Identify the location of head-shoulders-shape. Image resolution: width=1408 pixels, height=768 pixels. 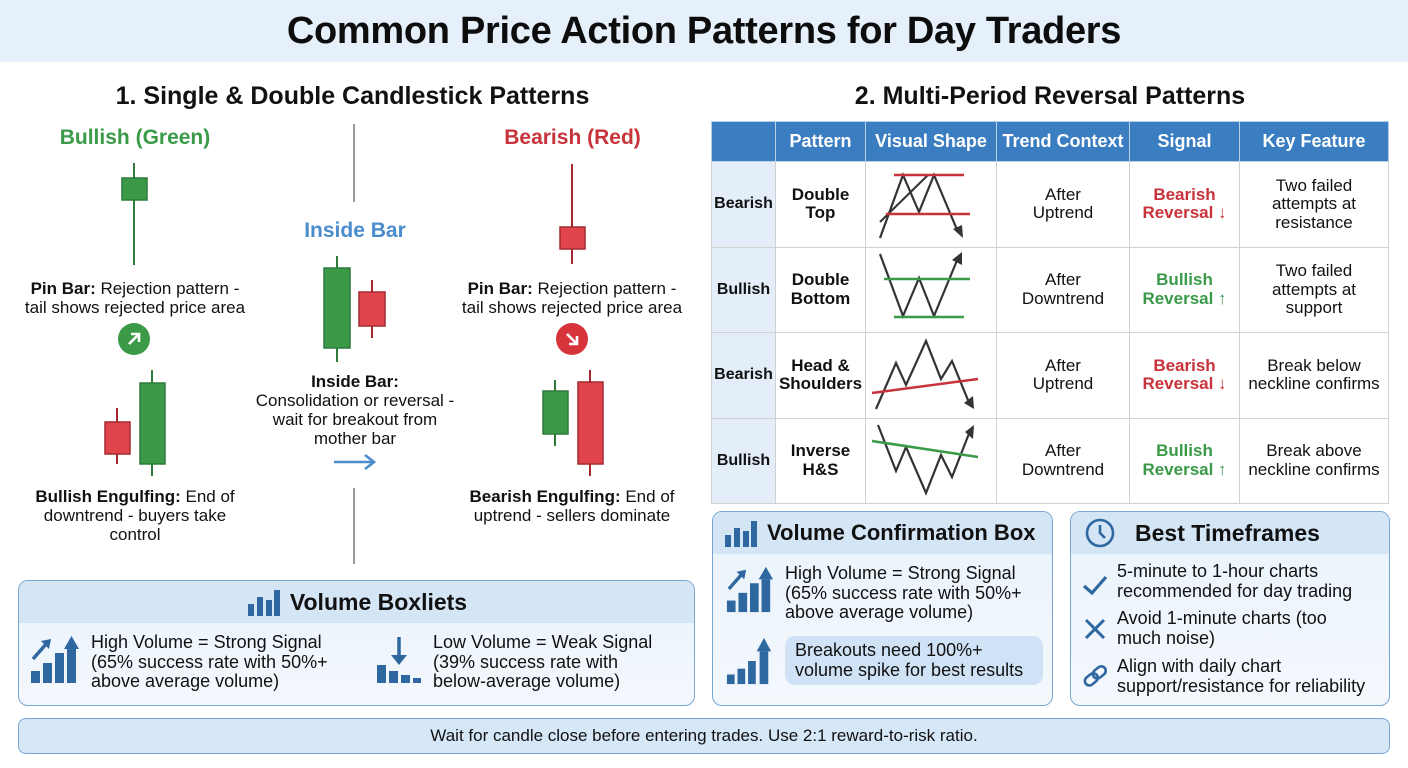
(931, 375).